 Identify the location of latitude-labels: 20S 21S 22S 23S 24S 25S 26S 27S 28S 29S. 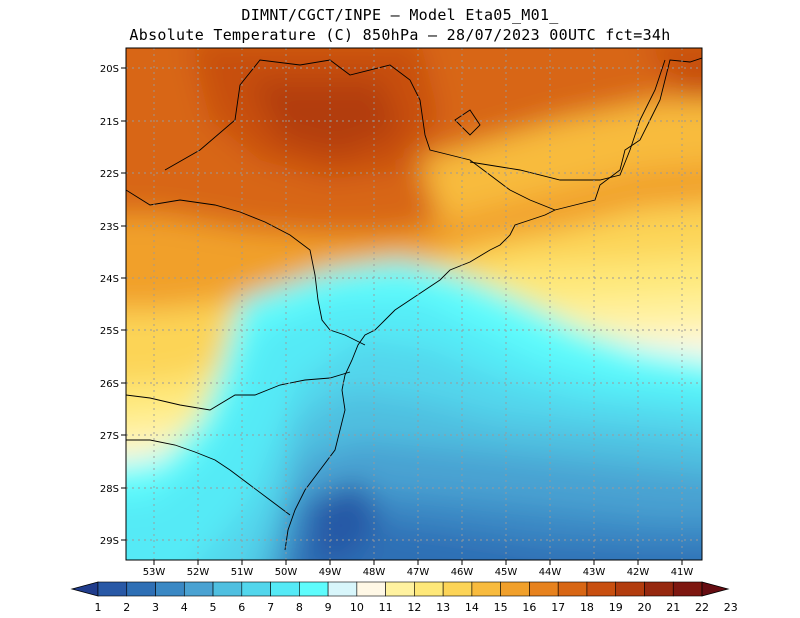
(109, 305).